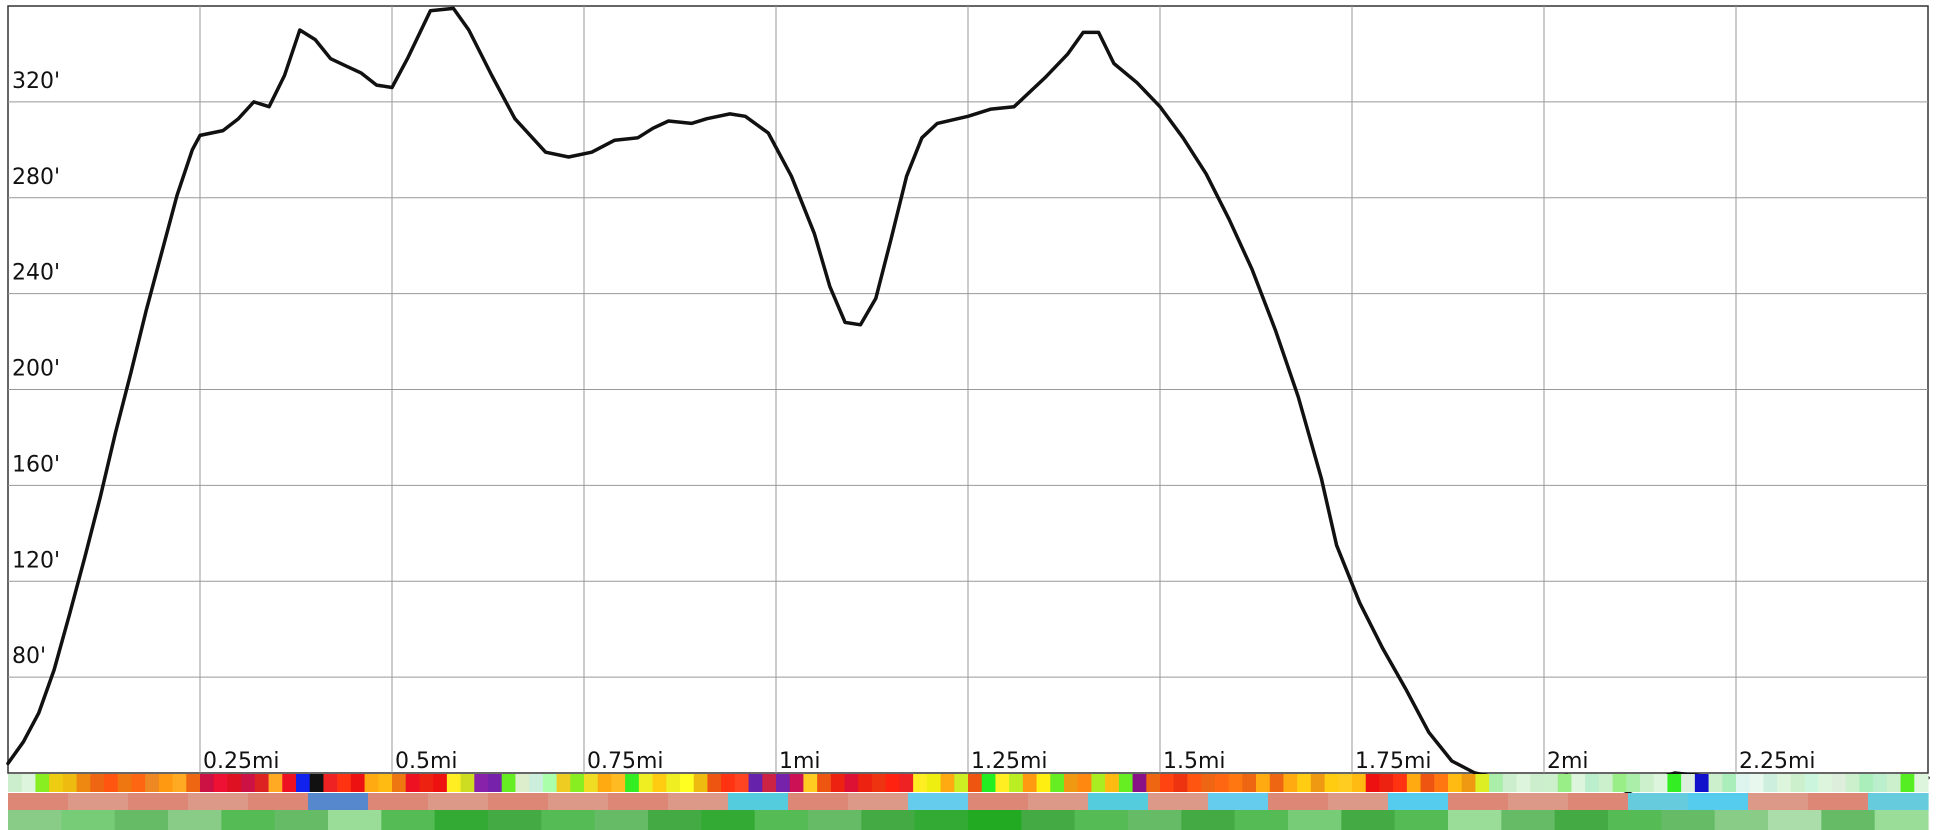 The height and width of the screenshot is (830, 1937). What do you see at coordinates (1194, 761) in the screenshot?
I see `x-tick-label: 1.5mi` at bounding box center [1194, 761].